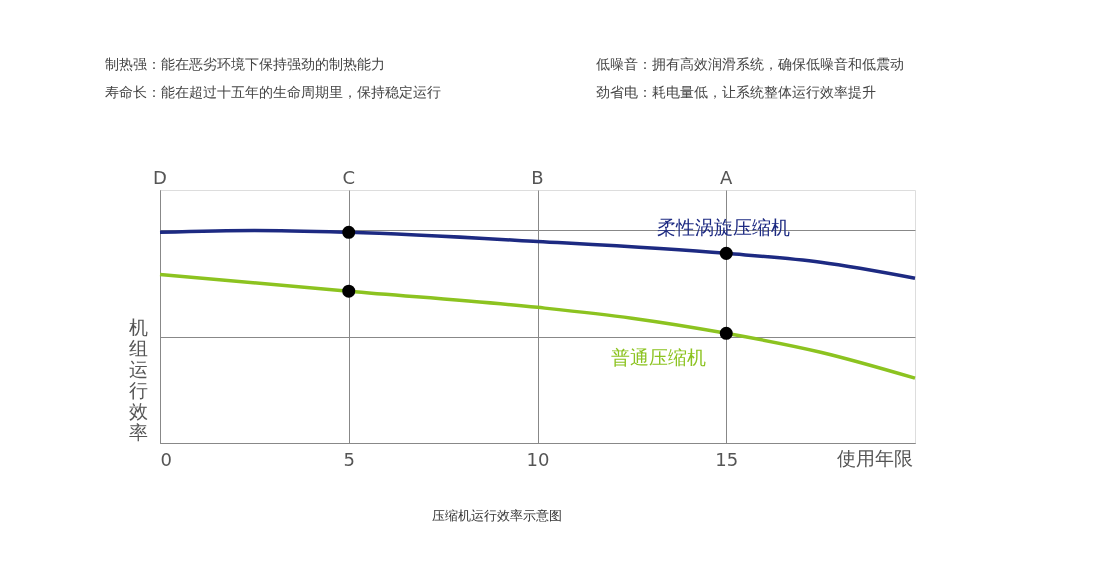  What do you see at coordinates (138, 379) in the screenshot?
I see `y-axis-title: 机组运行效率` at bounding box center [138, 379].